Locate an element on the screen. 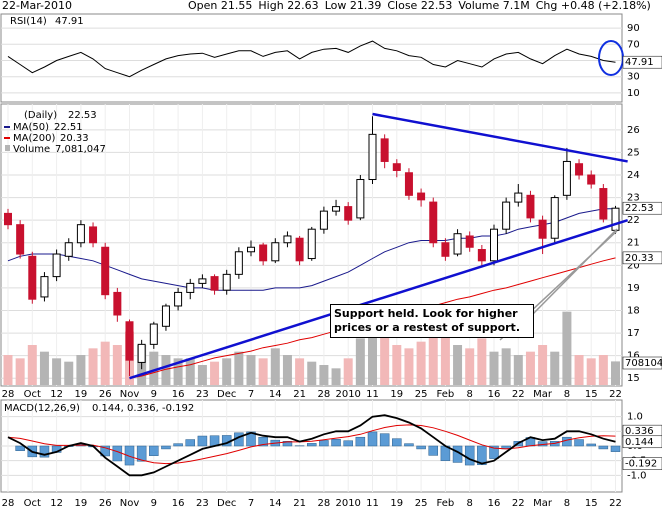 The height and width of the screenshot is (511, 662). x-tick-label: 23 is located at coordinates (202, 503).